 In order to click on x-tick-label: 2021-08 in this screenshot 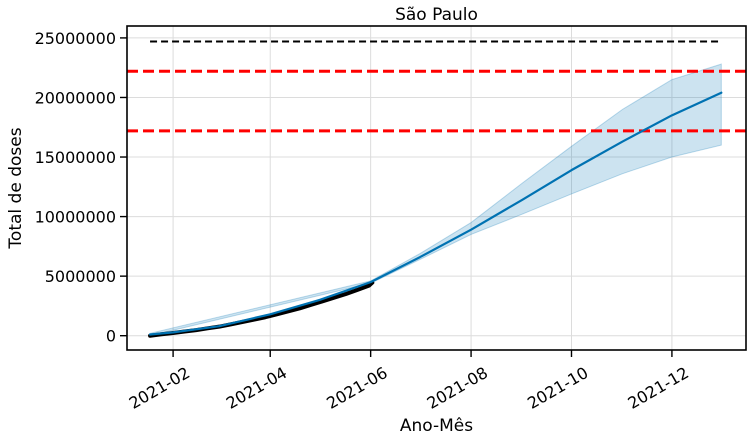, I will do `click(457, 388)`.